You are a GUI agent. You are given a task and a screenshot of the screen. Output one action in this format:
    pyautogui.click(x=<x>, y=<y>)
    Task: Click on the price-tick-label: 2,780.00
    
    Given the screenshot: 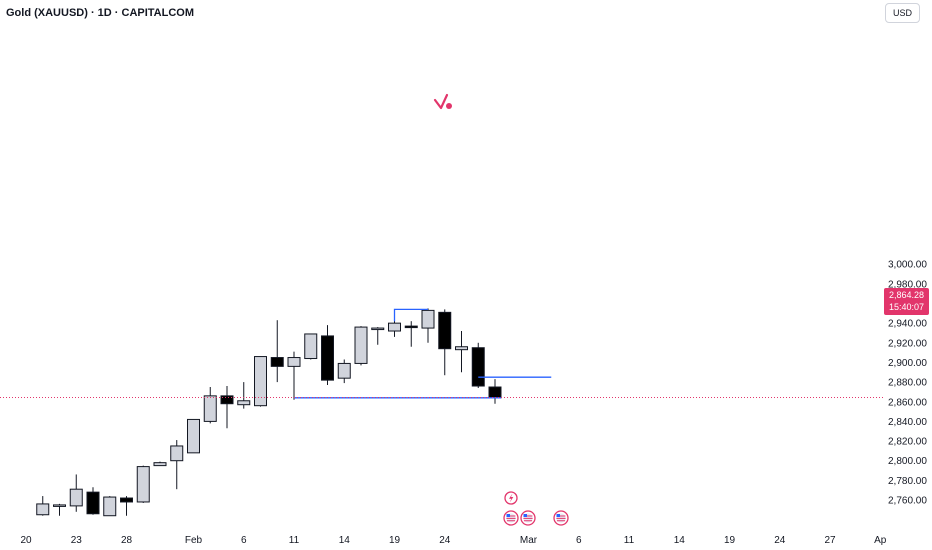 What is the action you would take?
    pyautogui.click(x=907, y=481)
    